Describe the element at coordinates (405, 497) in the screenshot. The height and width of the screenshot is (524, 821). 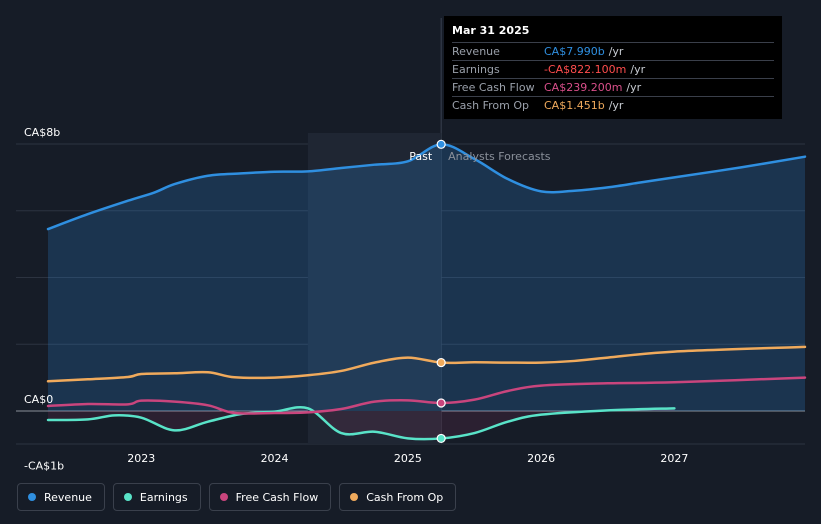
I see `legend-label: Cash From Op` at that location.